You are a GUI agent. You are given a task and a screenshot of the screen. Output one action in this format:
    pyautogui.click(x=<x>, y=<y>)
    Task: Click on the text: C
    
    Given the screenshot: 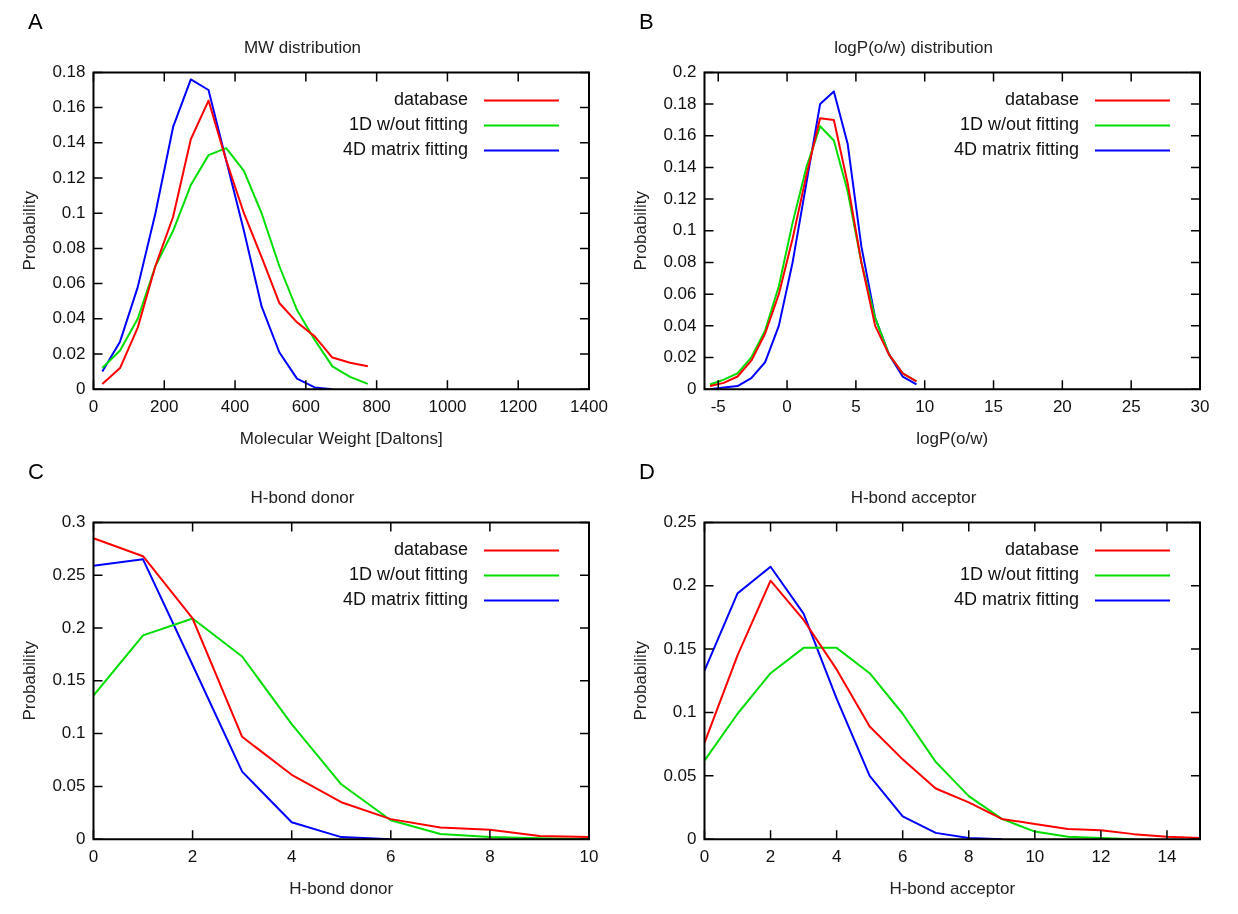 What is the action you would take?
    pyautogui.click(x=36, y=472)
    